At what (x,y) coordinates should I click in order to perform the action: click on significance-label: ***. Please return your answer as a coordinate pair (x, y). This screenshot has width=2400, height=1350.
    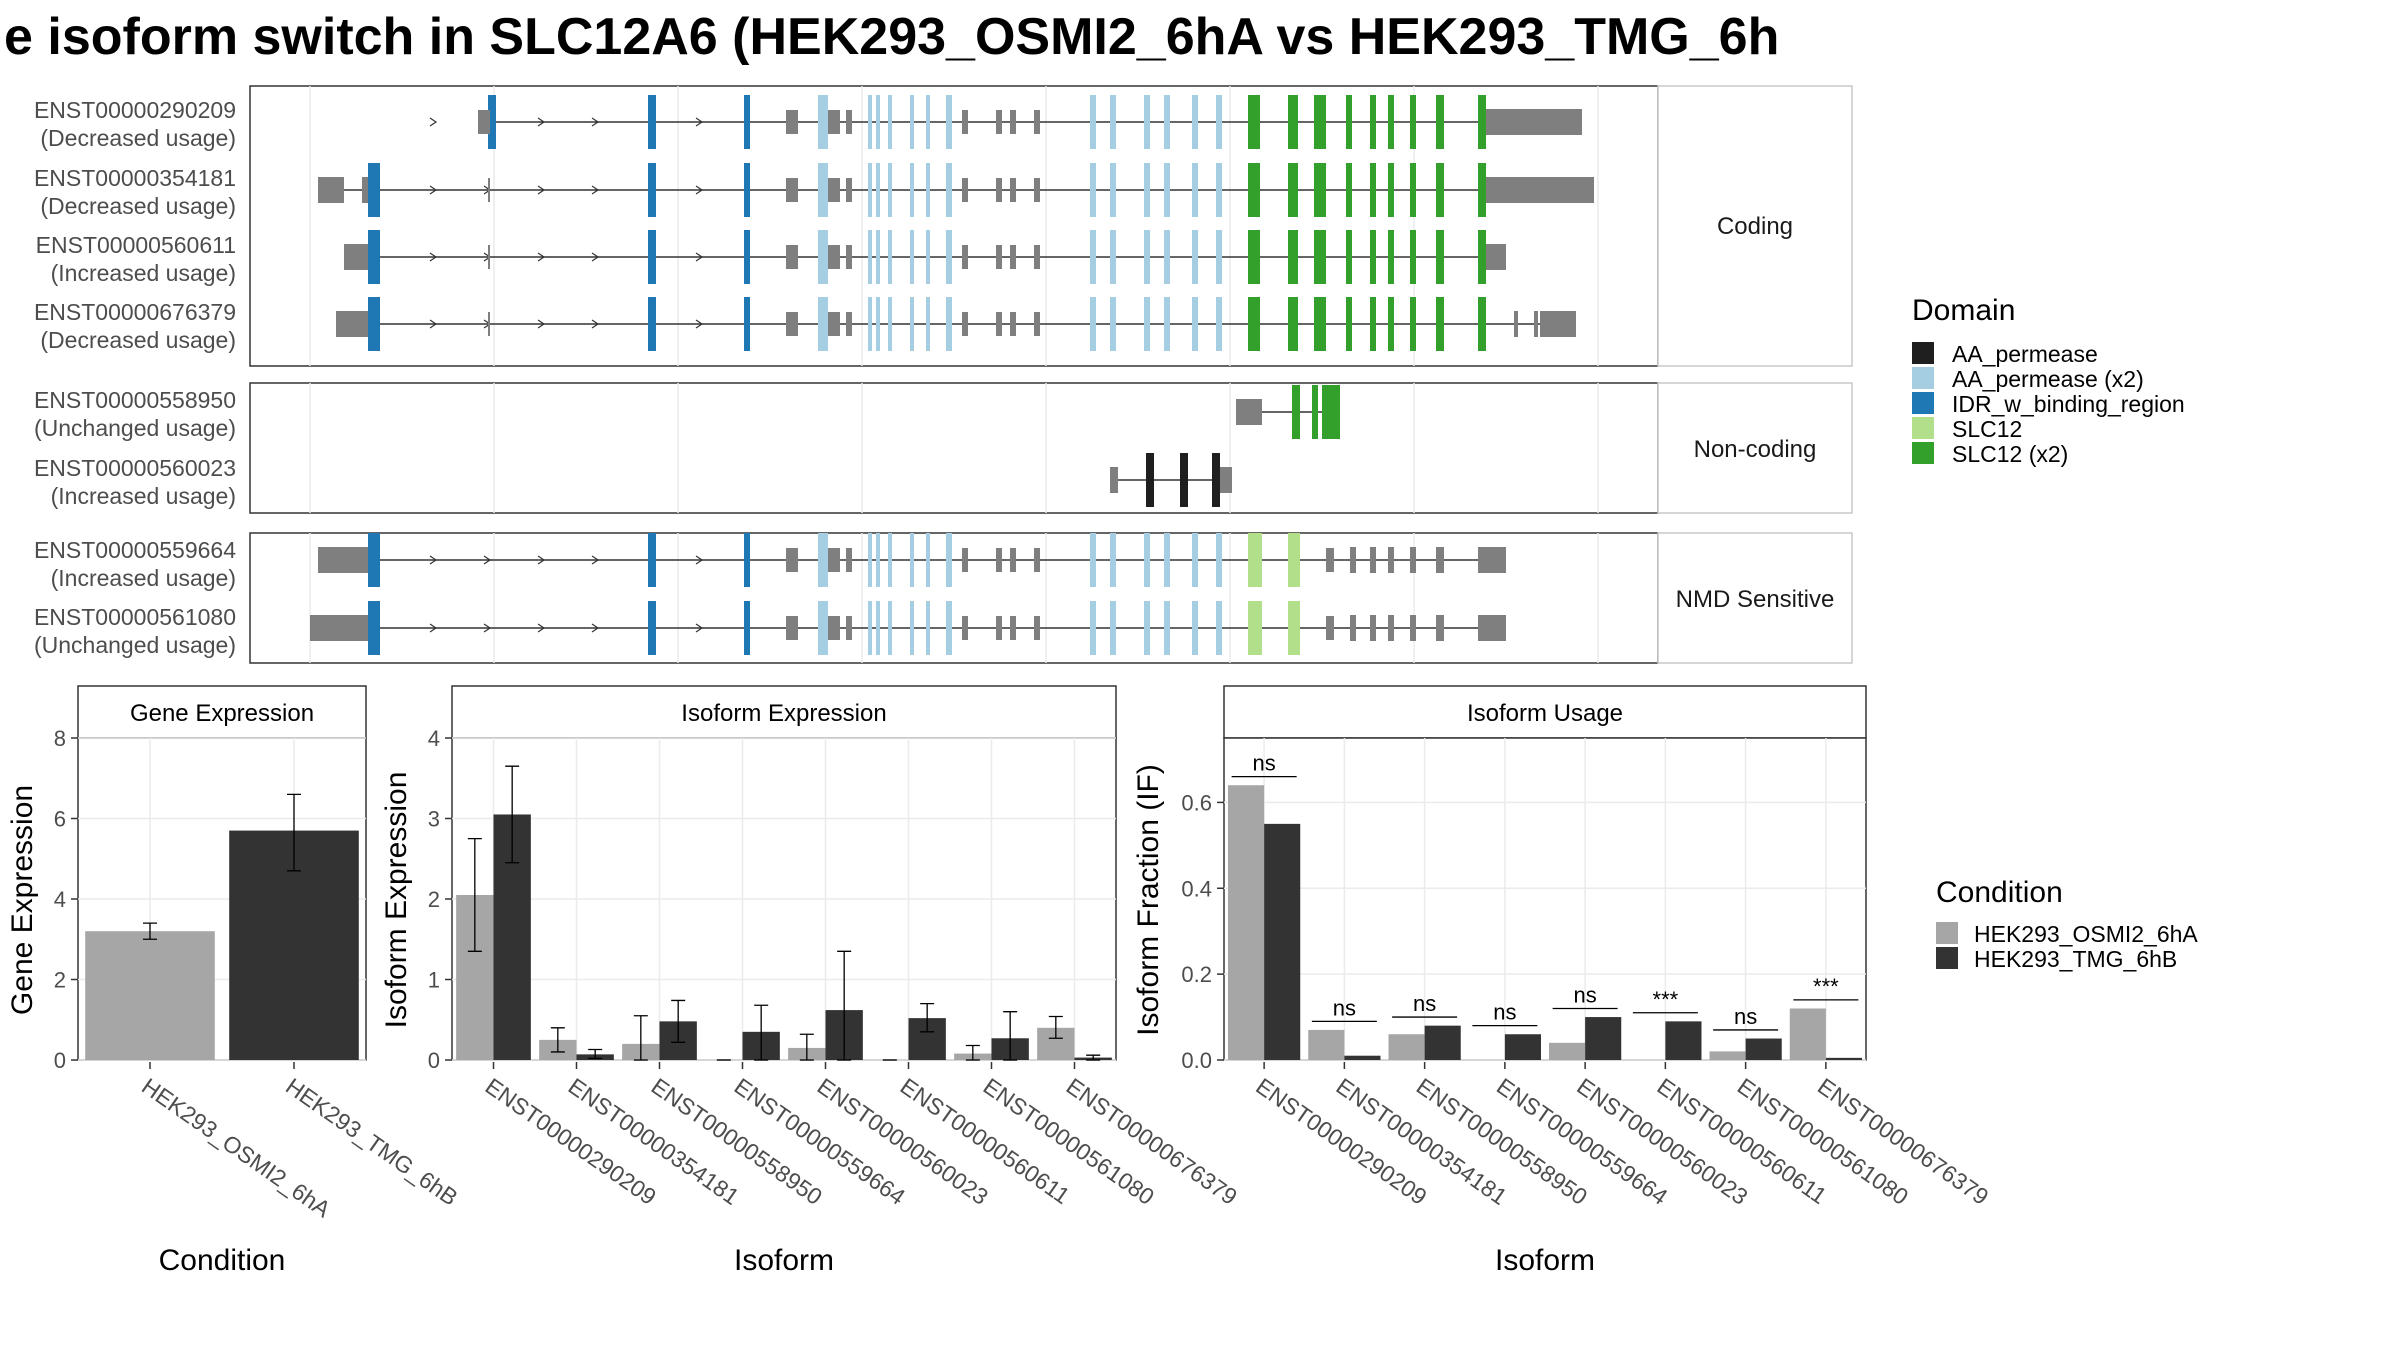
    Looking at the image, I should click on (1666, 999).